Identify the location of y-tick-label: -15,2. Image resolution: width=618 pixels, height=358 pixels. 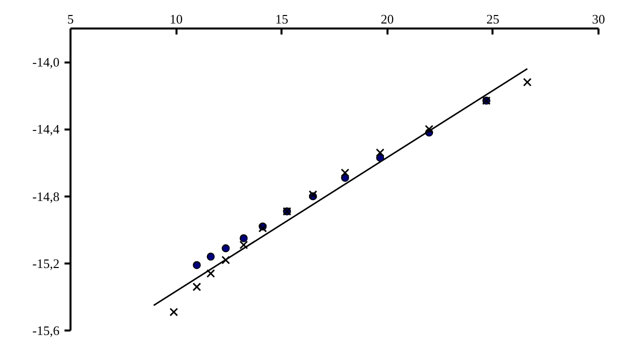
(46, 263).